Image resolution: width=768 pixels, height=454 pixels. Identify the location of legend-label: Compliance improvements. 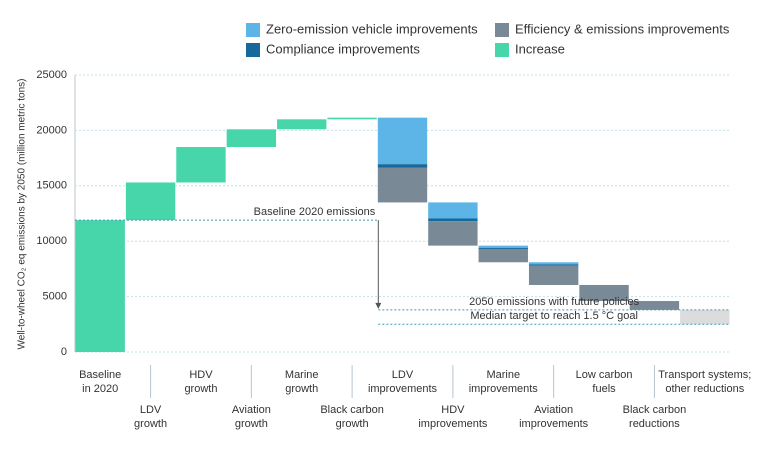
(343, 48).